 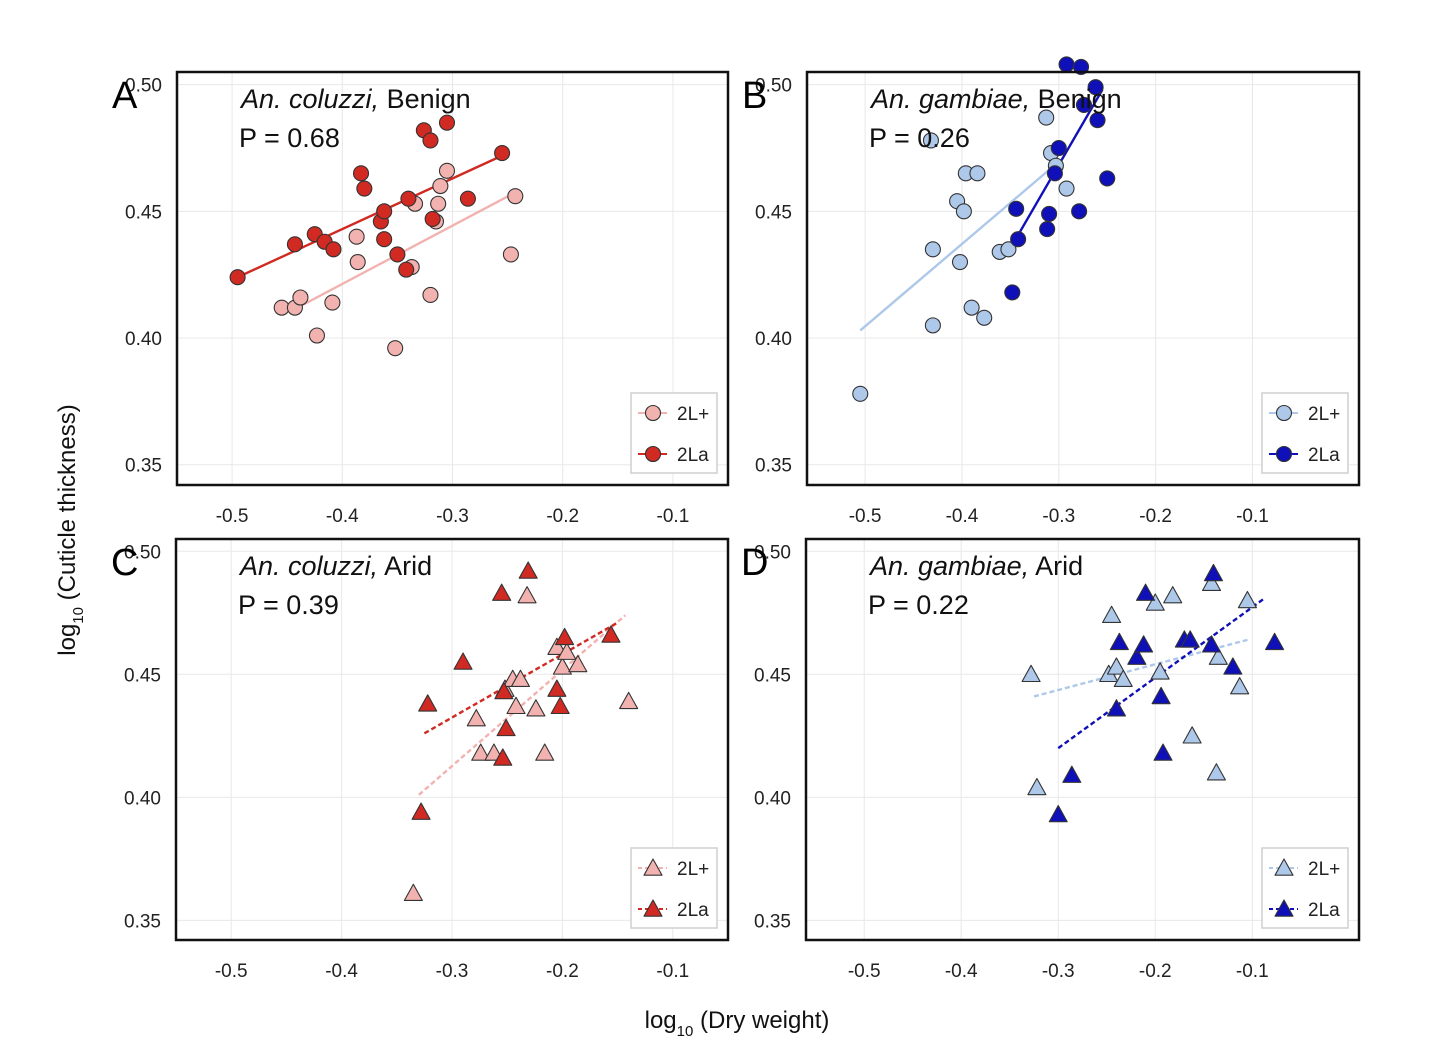 I want to click on x-axis-title-text: (Dry weight), so click(x=761, y=1020).